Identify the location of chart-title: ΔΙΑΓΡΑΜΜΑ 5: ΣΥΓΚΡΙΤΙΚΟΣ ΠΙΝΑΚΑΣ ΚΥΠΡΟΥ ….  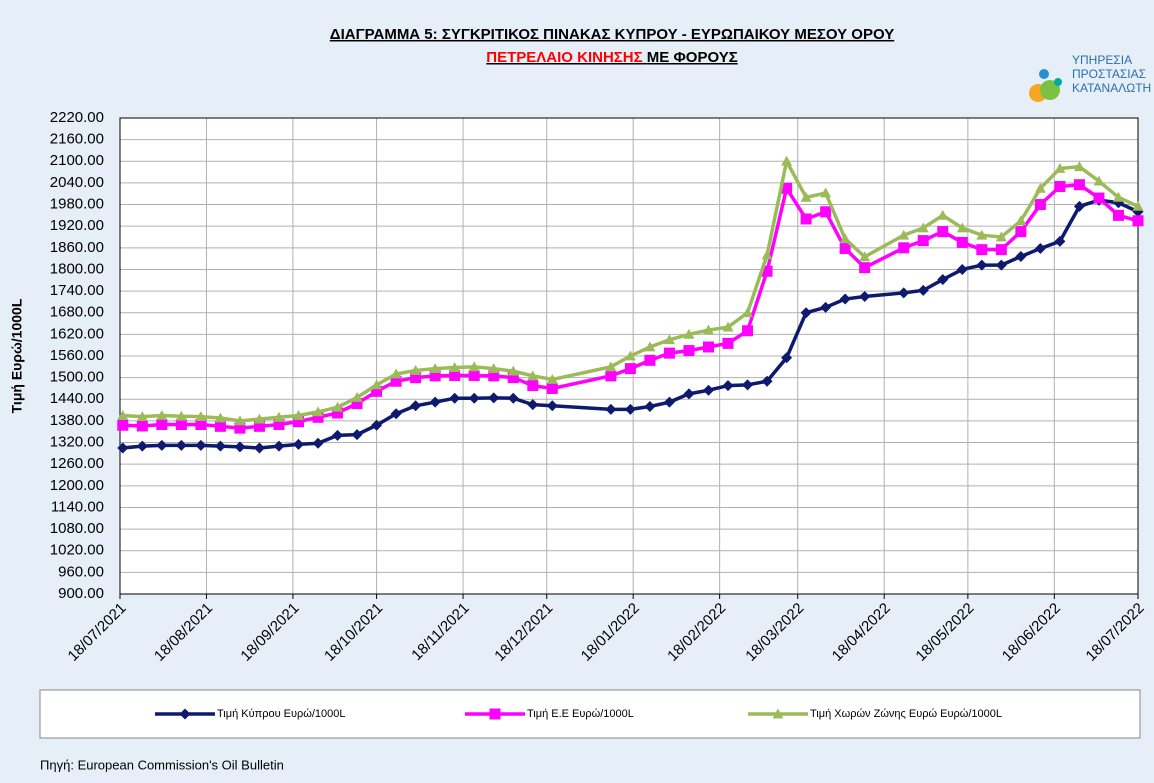
(612, 34).